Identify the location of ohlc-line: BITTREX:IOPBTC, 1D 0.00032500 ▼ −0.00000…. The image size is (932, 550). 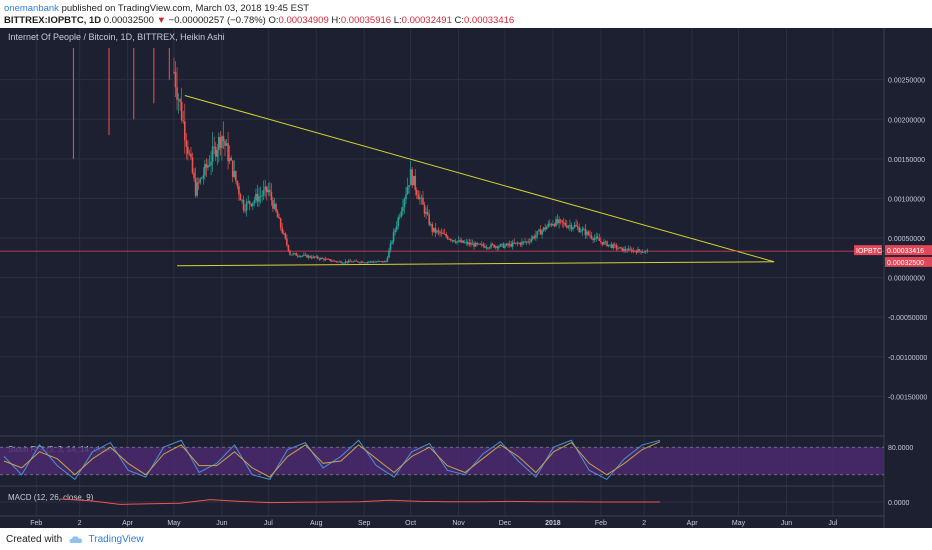
(259, 20).